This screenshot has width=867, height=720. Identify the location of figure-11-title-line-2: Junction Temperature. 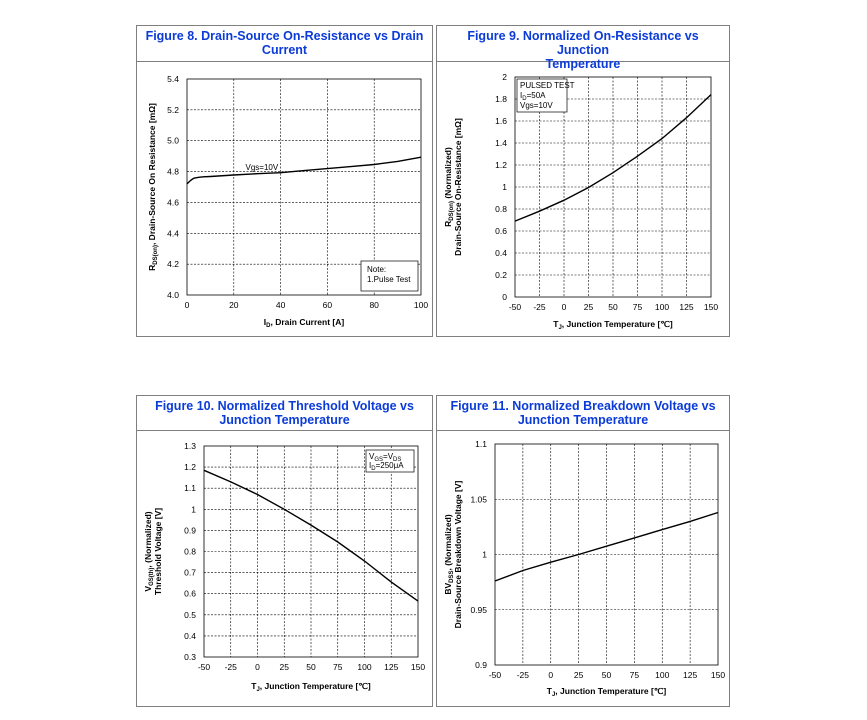
(583, 420).